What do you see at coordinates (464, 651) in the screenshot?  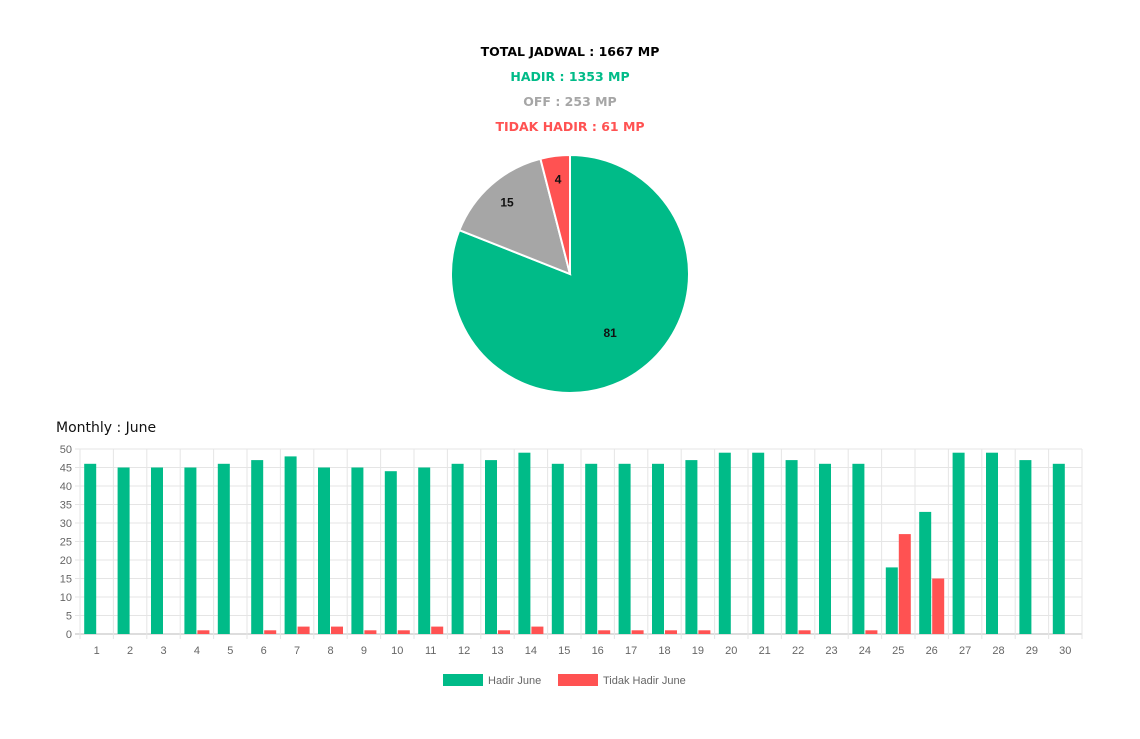 I see `x-tick-label: 12` at bounding box center [464, 651].